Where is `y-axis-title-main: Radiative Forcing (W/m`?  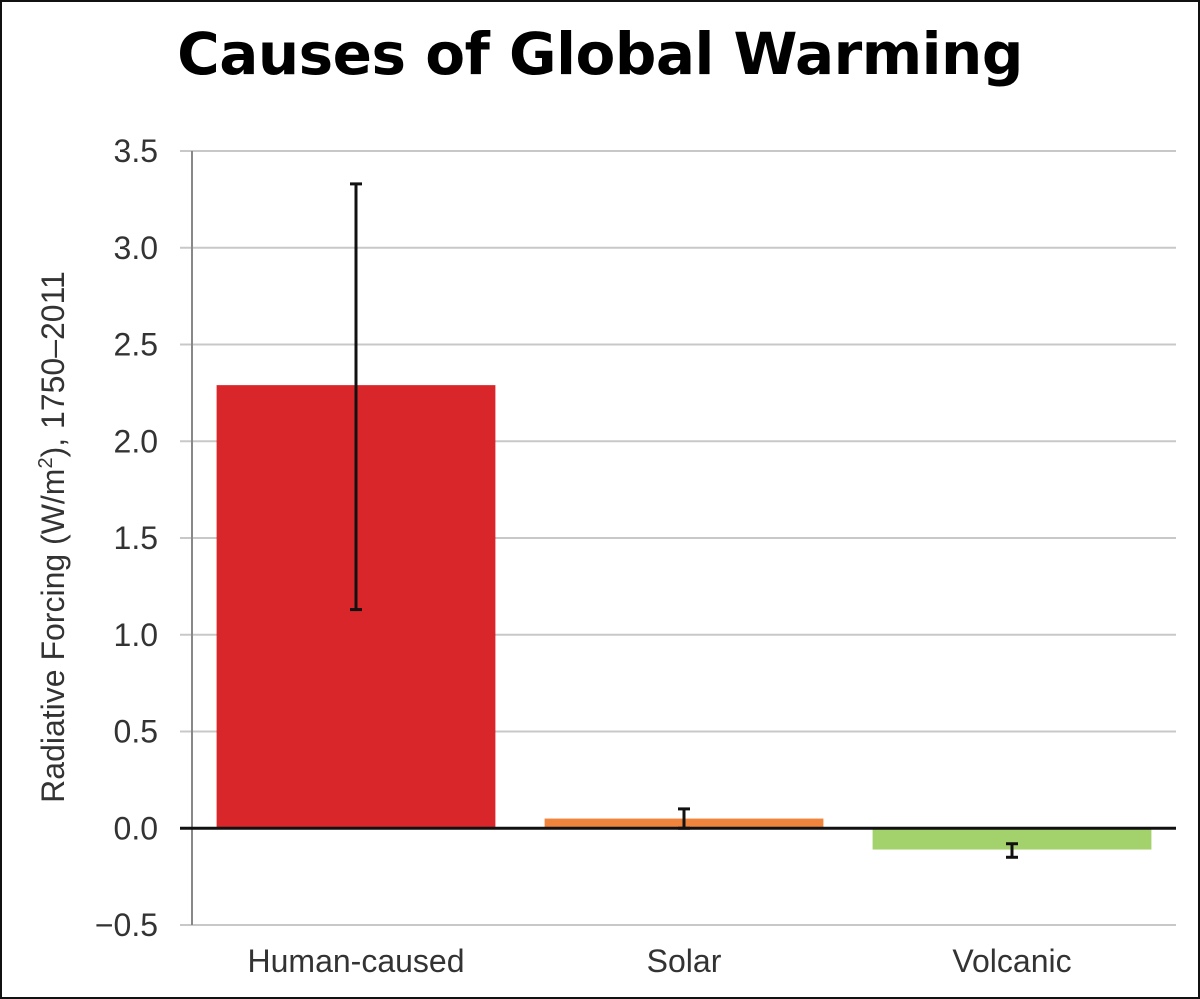 y-axis-title-main: Radiative Forcing (W/m is located at coordinates (53, 636).